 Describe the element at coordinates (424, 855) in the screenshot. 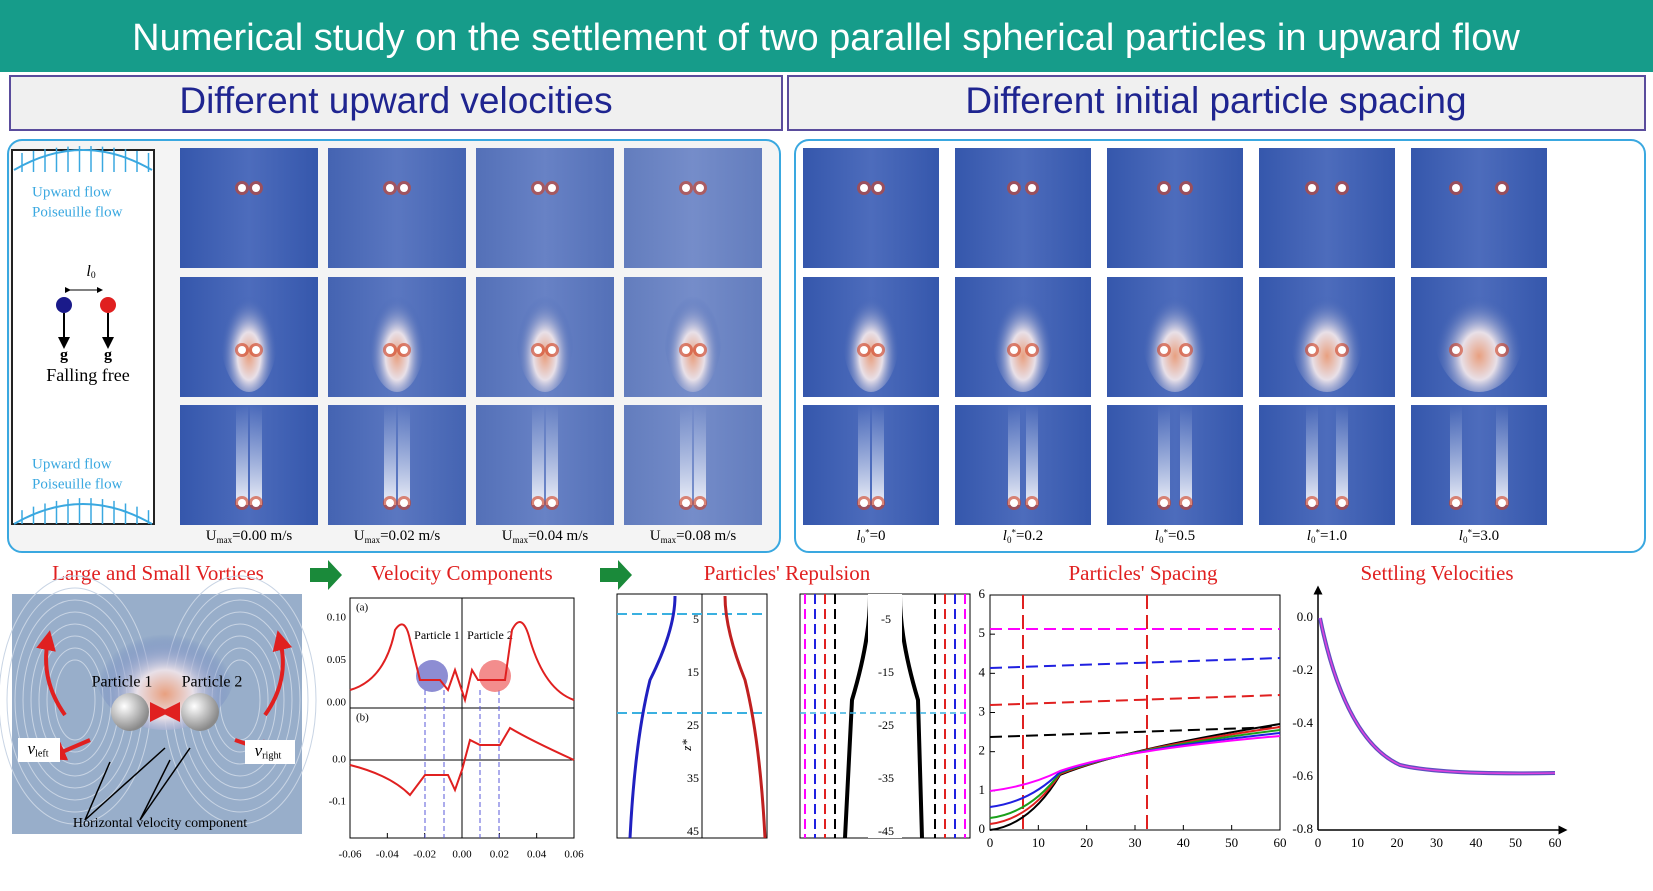

I see `tick-label: -0.02` at that location.